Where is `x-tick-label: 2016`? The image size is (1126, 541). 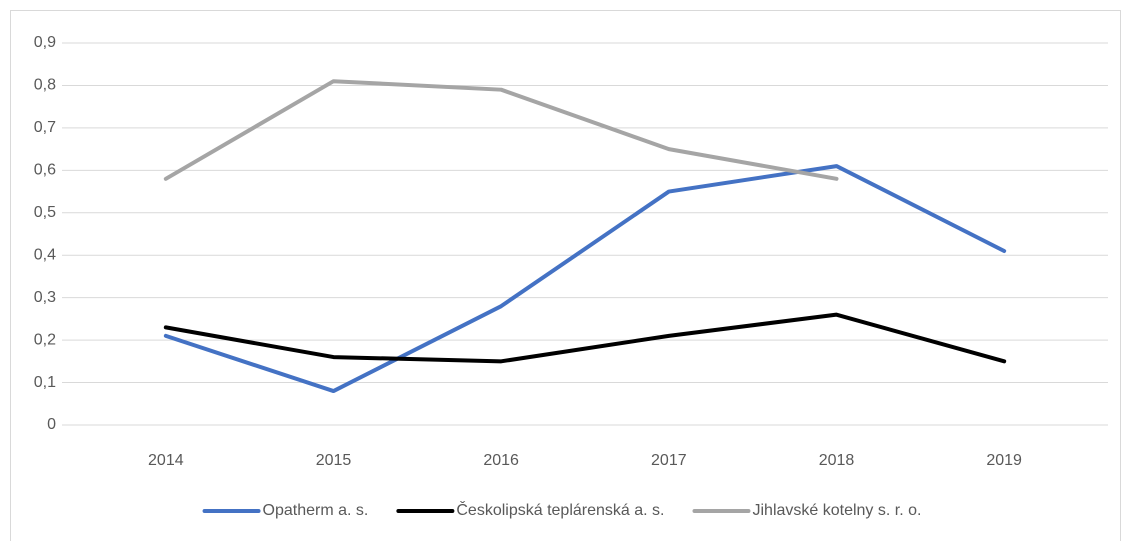 x-tick-label: 2016 is located at coordinates (501, 460).